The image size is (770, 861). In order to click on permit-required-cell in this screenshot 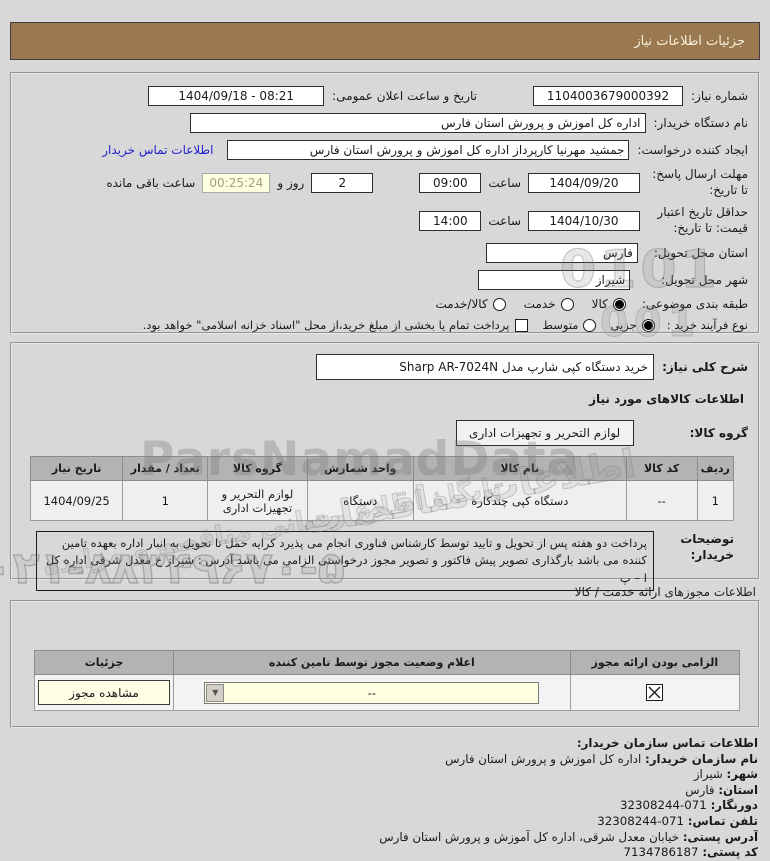, I will do `click(655, 692)`.